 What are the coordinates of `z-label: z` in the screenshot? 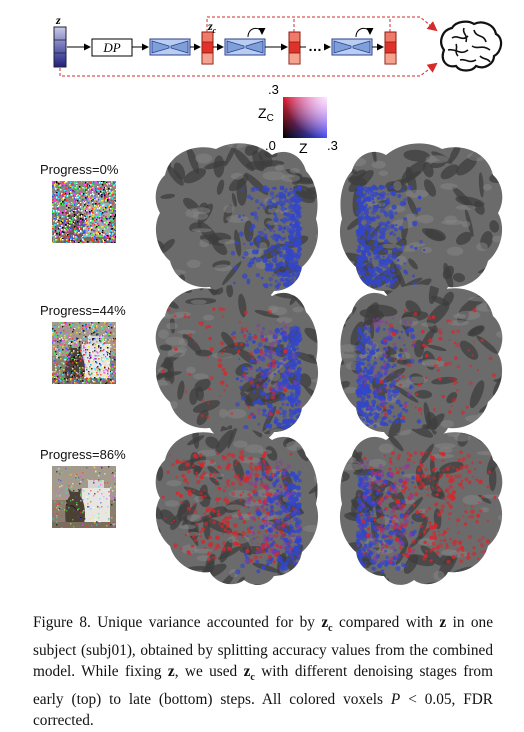 It's located at (58, 20).